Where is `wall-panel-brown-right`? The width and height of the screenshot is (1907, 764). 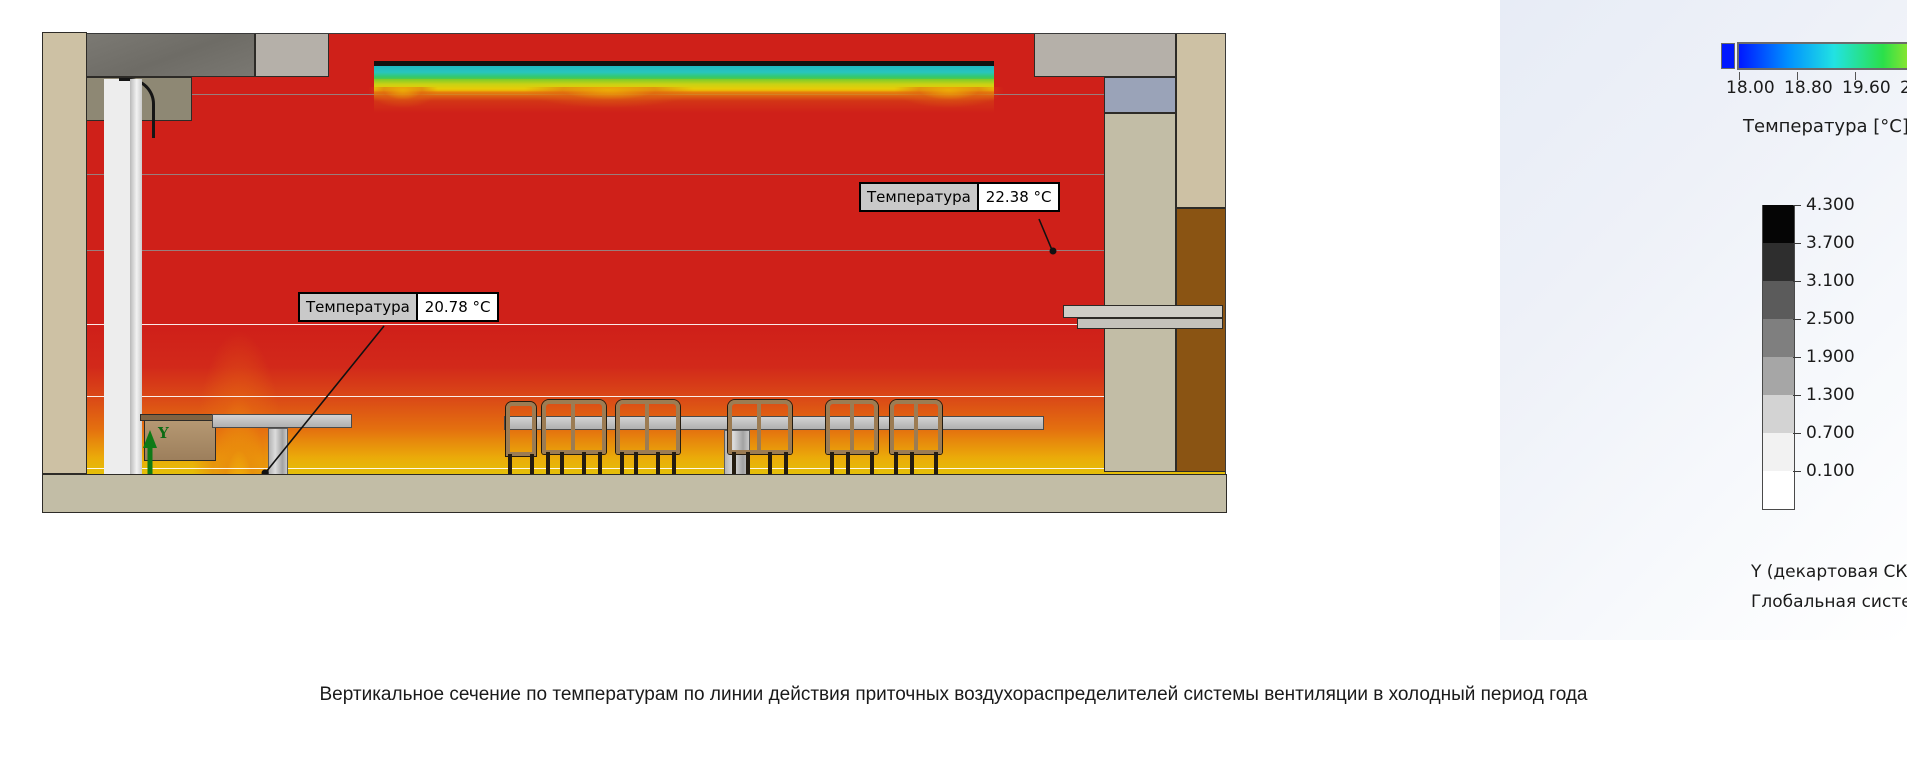 wall-panel-brown-right is located at coordinates (1200, 340).